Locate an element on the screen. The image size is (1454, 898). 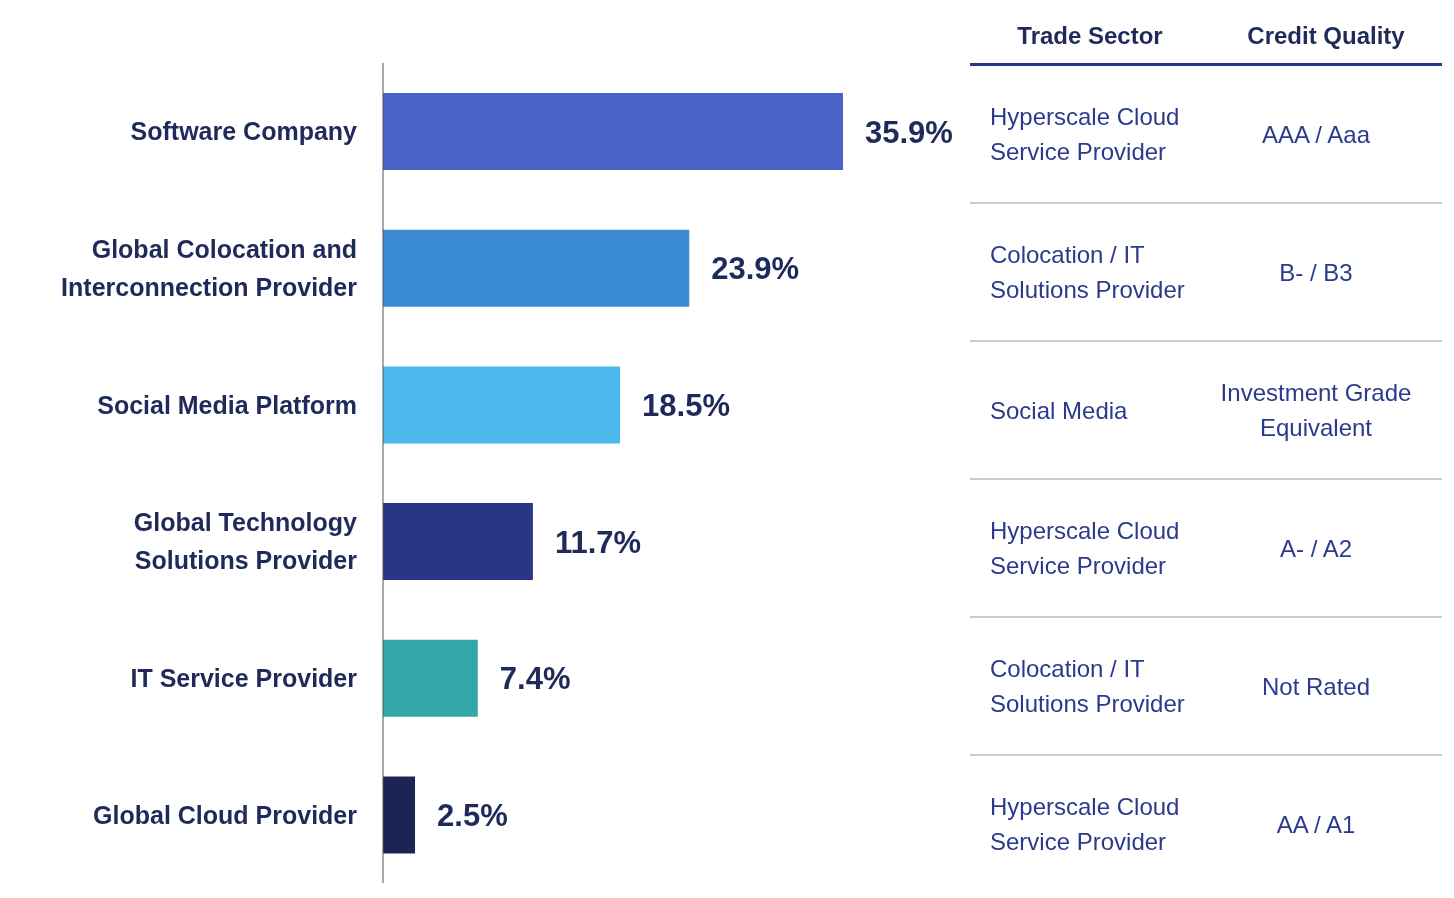
y-tick-label: Global Colocation and Interconnection Provider is located at coordinates (209, 268).